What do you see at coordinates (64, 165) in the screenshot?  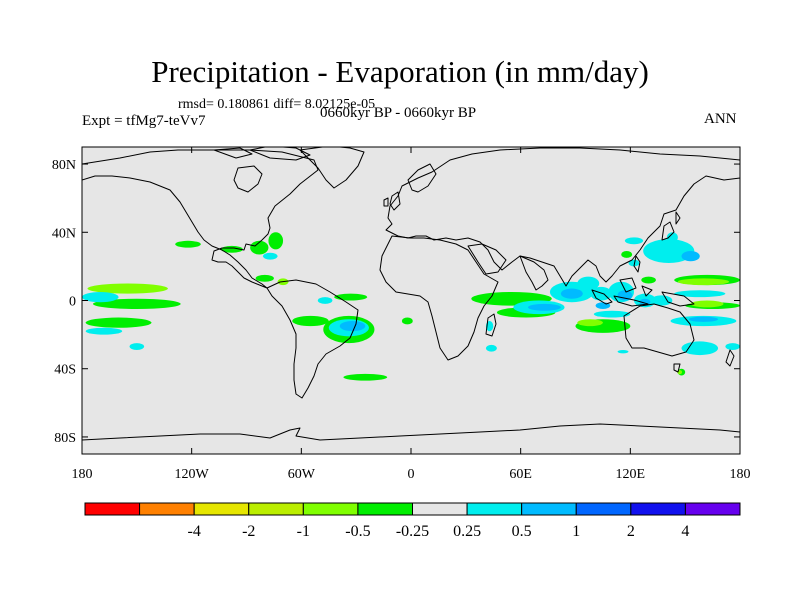 I see `lat-tick-label: 80N` at bounding box center [64, 165].